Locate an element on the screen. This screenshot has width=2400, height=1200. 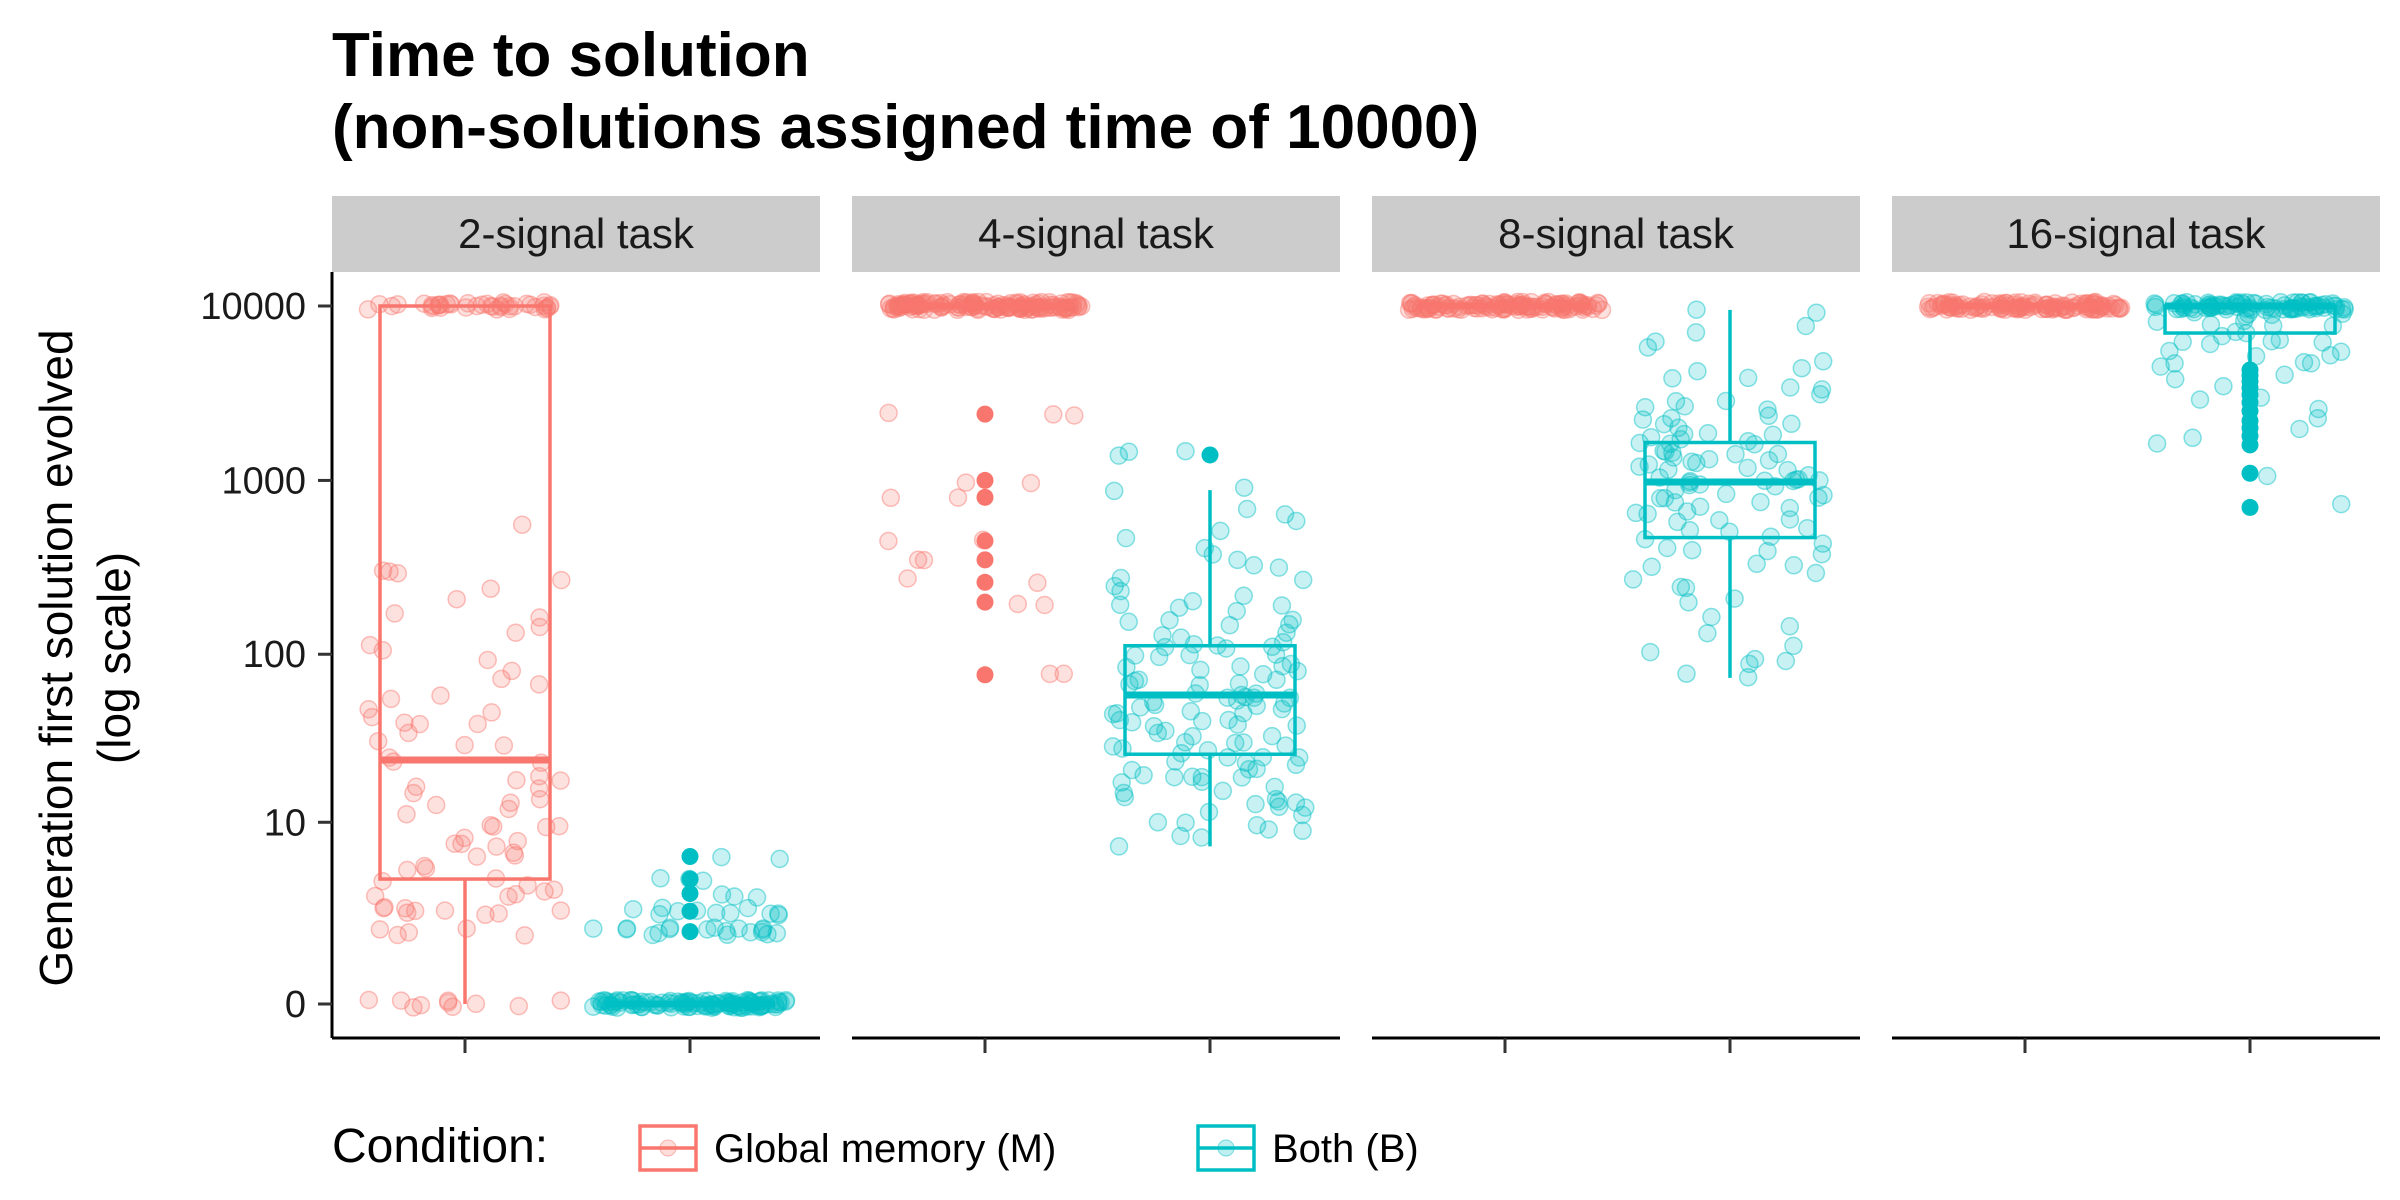
y-axis-title-line-1: Generation first solution evolved is located at coordinates (56, 657).